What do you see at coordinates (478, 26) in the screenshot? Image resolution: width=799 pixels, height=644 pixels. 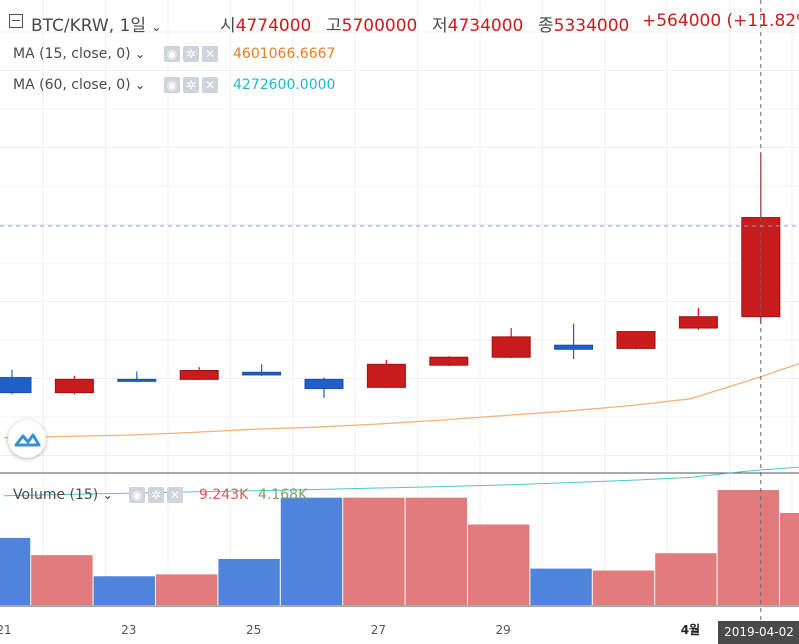 I see `low-value: 저4734000` at bounding box center [478, 26].